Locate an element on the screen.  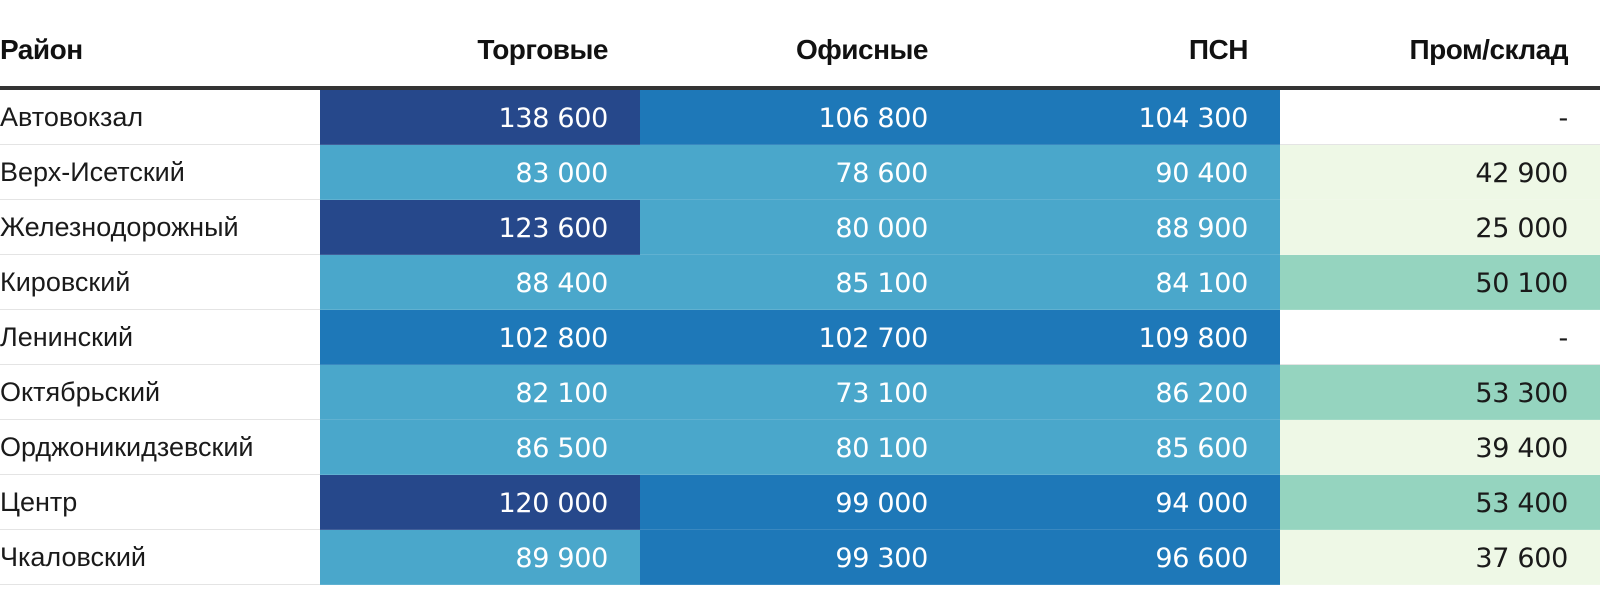
table-row: Центр 120 000 99 000 94 000 53 400 is located at coordinates (800, 502).